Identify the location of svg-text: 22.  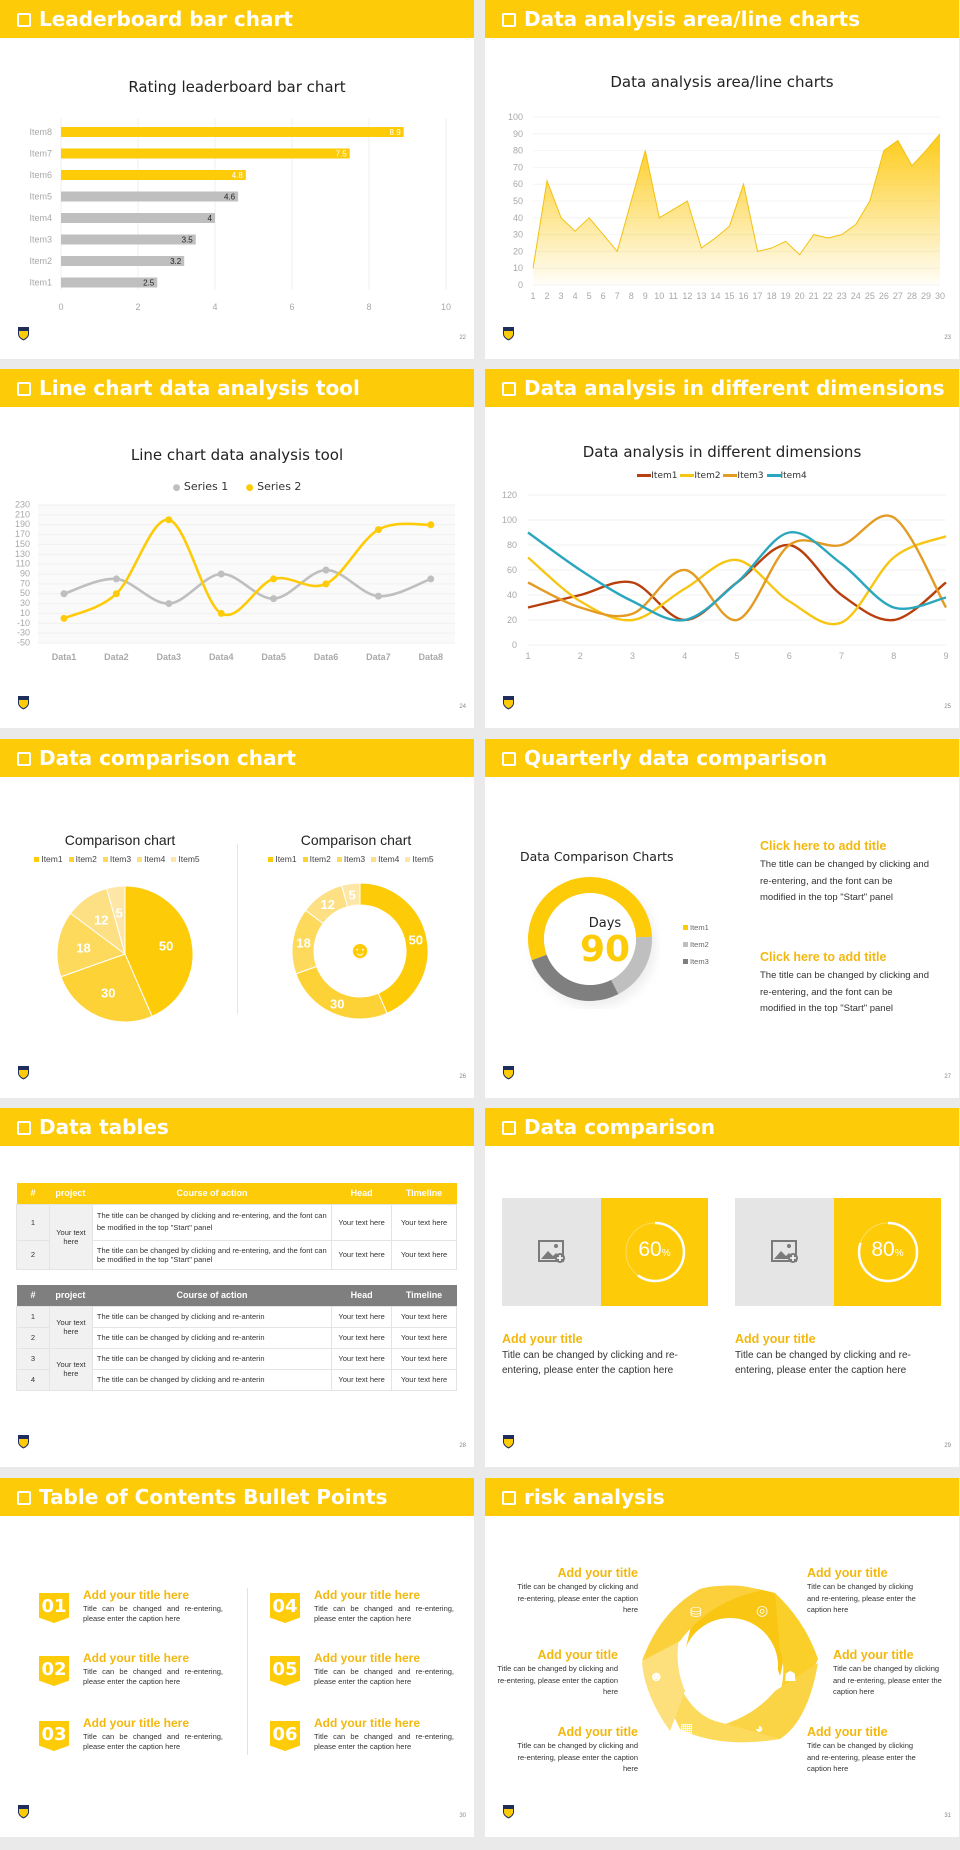
(828, 296).